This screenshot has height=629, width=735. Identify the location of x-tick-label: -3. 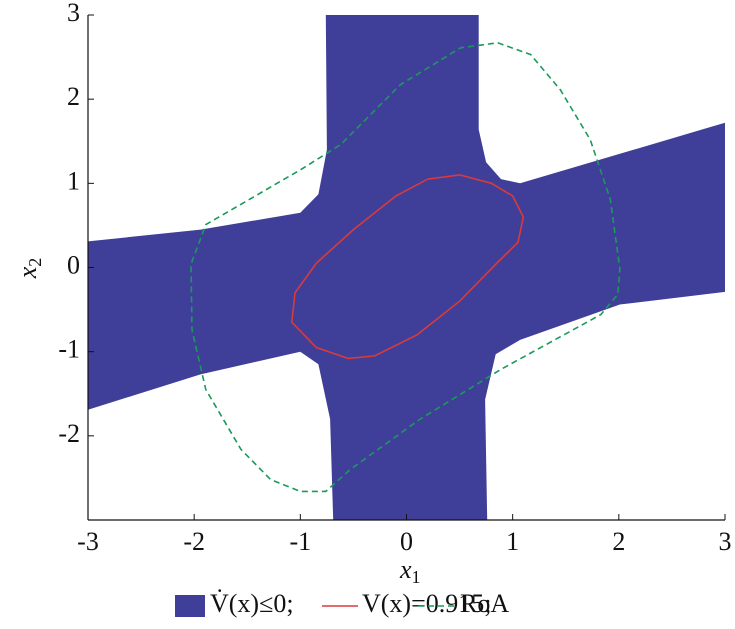
(88, 541).